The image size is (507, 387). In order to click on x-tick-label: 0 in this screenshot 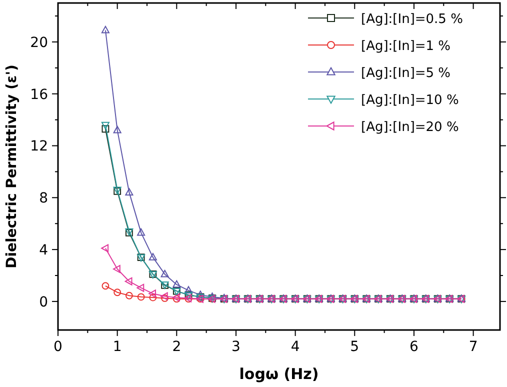, I will do `click(58, 347)`.